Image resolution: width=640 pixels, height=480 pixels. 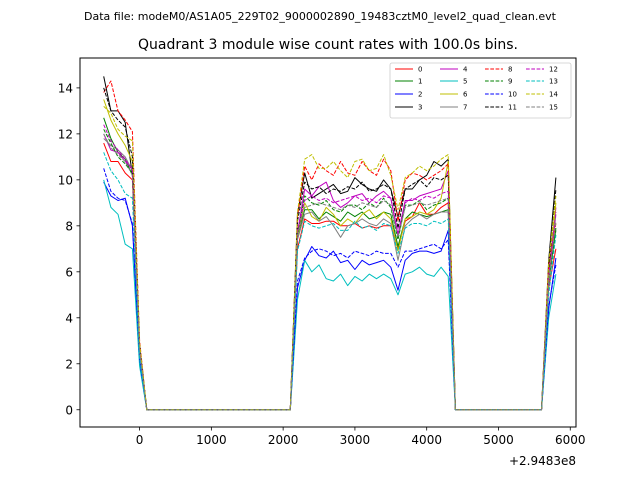 I want to click on y-tick-label: 0, so click(x=69, y=410).